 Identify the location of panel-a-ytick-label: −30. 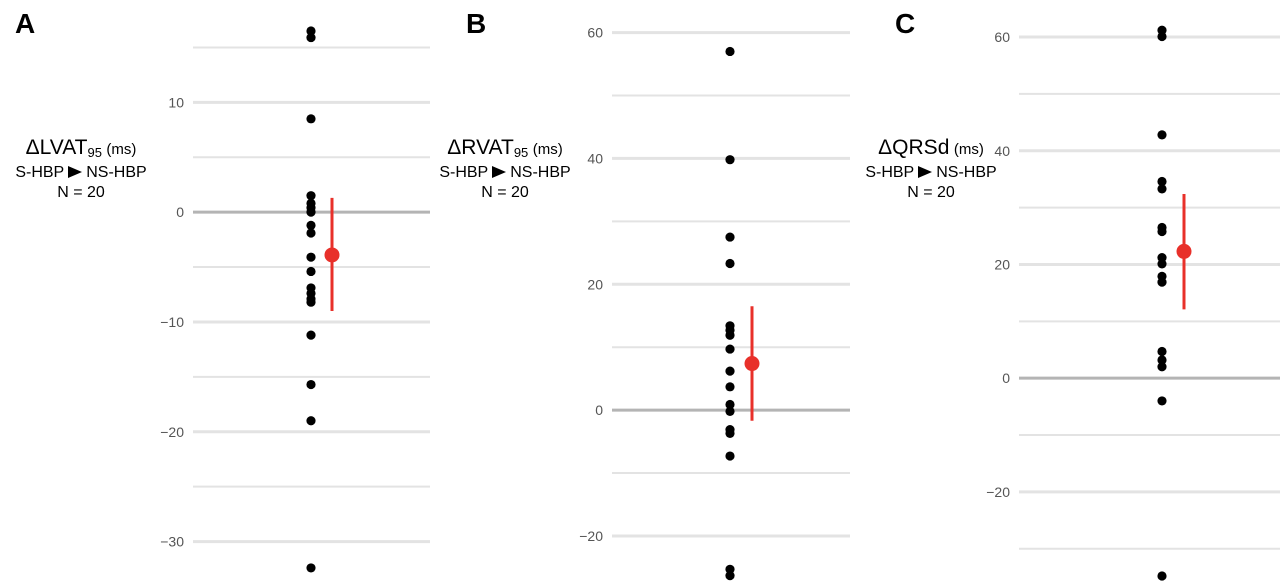
(172, 542).